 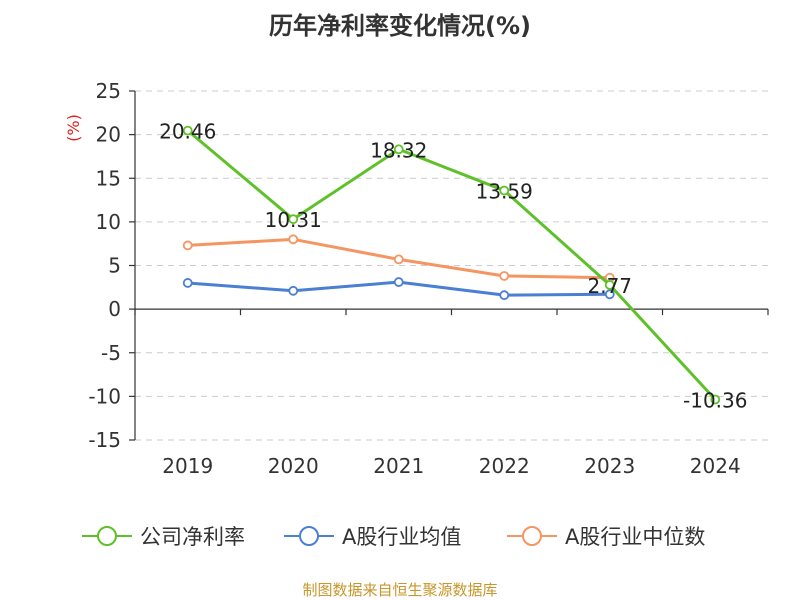 I want to click on x-tick-label: 2021, so click(x=398, y=466).